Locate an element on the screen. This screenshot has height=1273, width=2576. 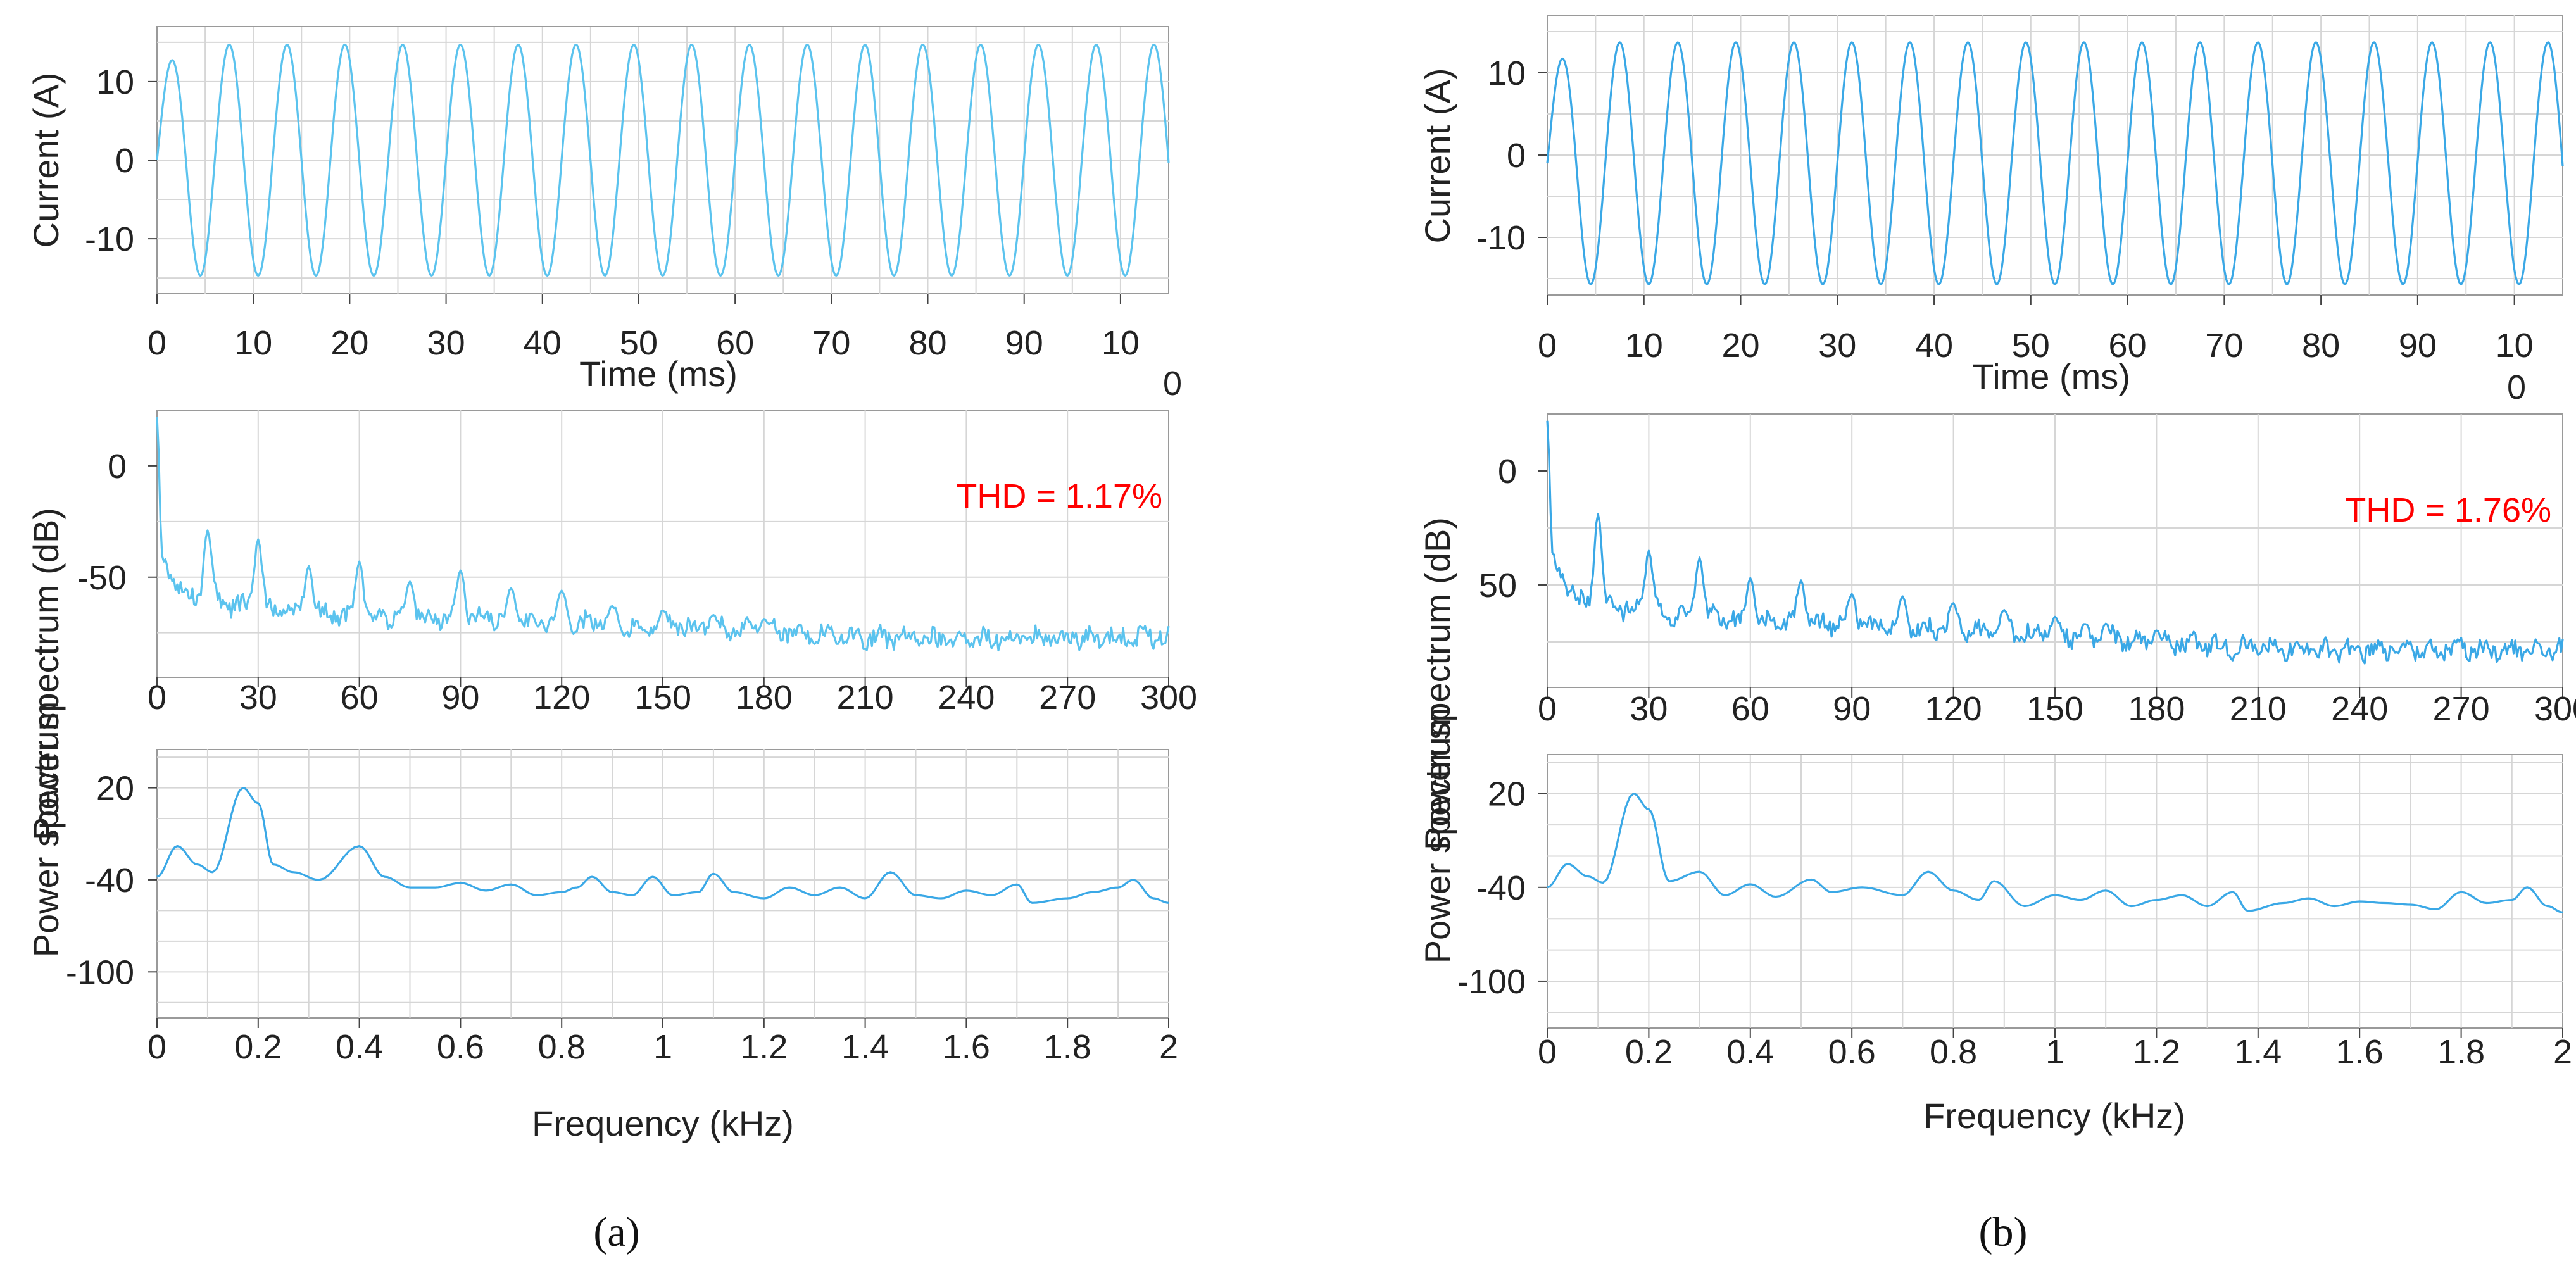
panel-b-spectrum-x-tick-label-3: 90 is located at coordinates (1852, 709).